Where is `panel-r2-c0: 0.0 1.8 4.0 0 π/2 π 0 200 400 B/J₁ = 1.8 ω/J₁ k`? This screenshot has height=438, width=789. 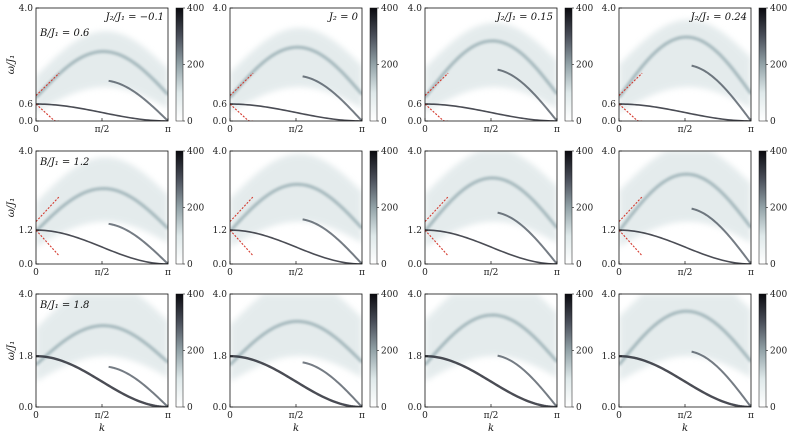
panel-r2-c0: 0.0 1.8 4.0 0 π/2 π 0 200 400 B/J₁ = 1.8 ω/J₁ k is located at coordinates (105, 362).